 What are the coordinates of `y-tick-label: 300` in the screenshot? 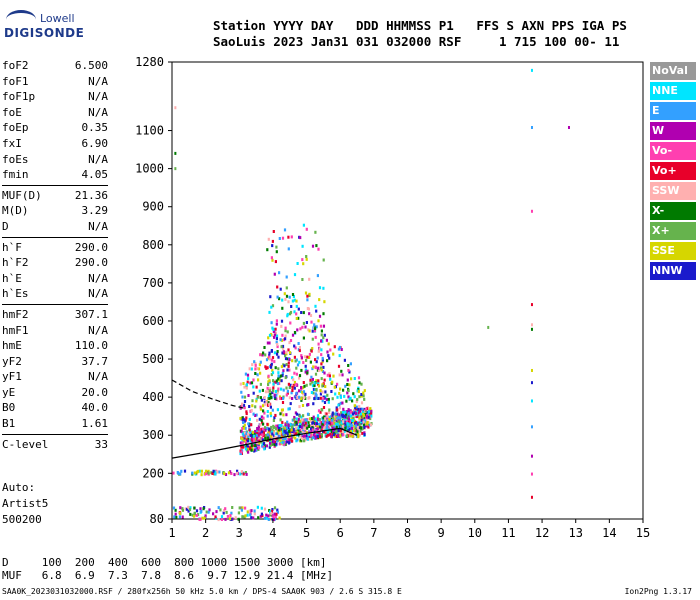 It's located at (153, 435).